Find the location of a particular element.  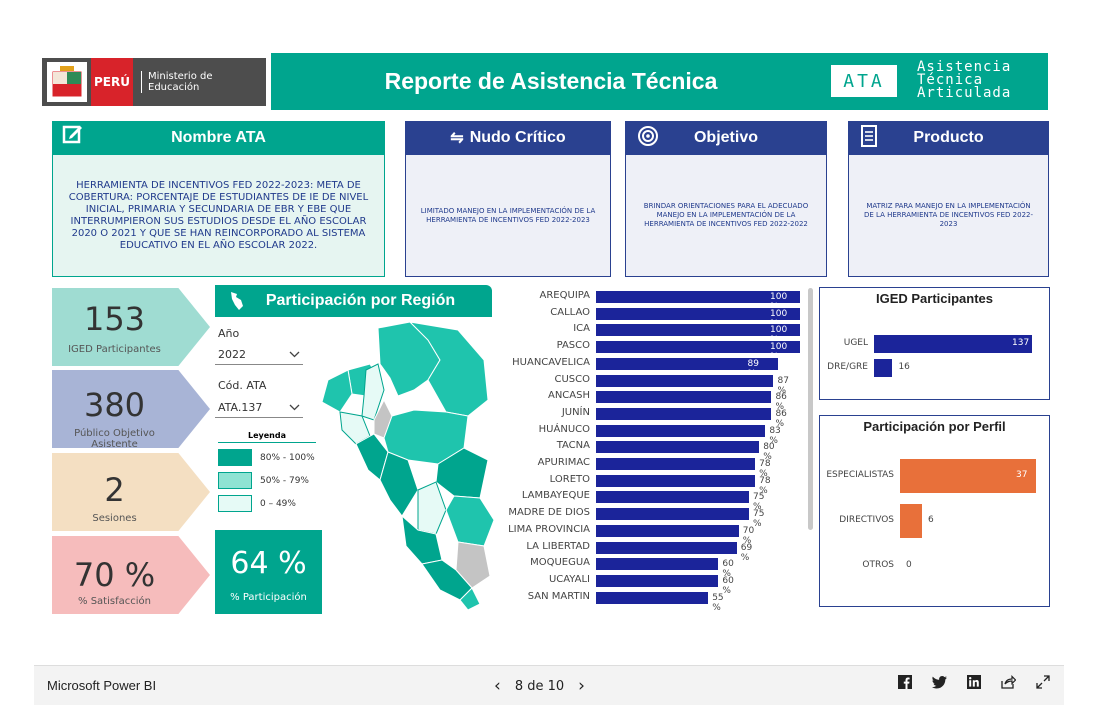

region-bar-label: LORETO is located at coordinates (569, 479).